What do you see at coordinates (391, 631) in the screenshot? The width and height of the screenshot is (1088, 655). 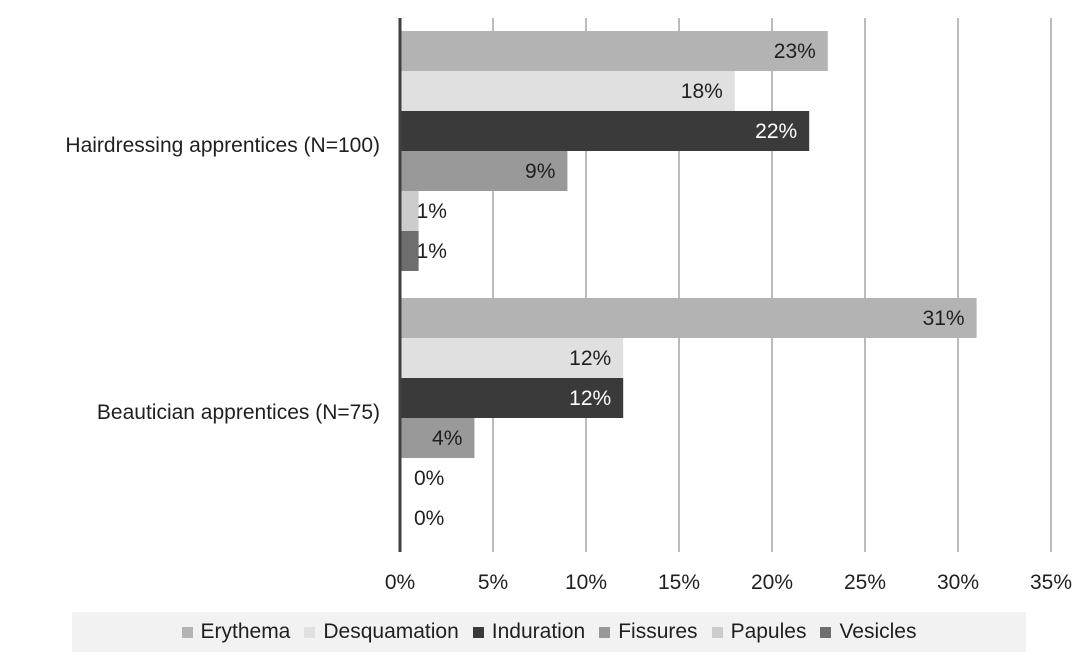 I see `legend-label: Desquamation` at bounding box center [391, 631].